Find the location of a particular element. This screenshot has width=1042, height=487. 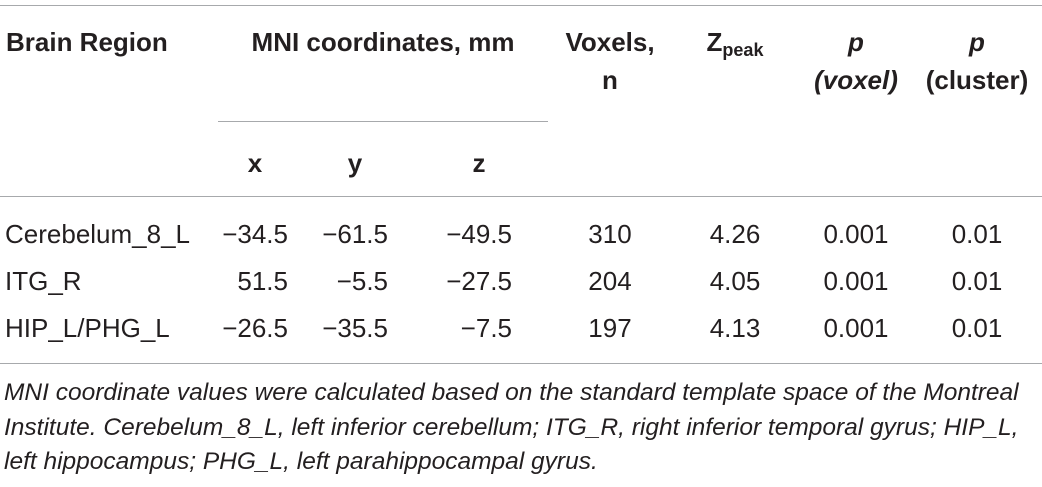

header-x: x is located at coordinates (255, 163).